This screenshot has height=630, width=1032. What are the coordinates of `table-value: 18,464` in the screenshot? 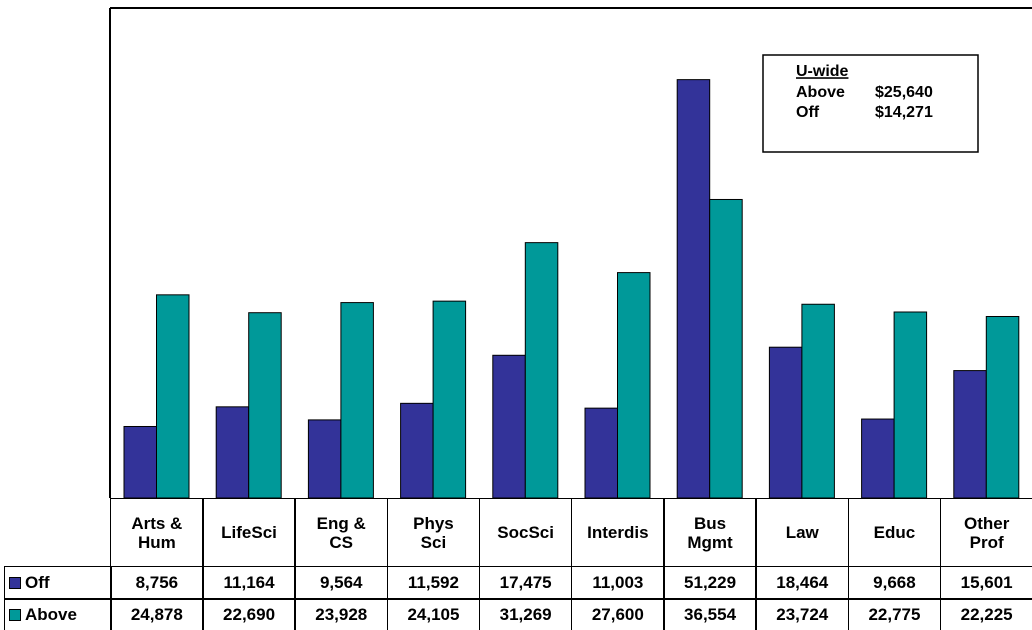 It's located at (802, 583).